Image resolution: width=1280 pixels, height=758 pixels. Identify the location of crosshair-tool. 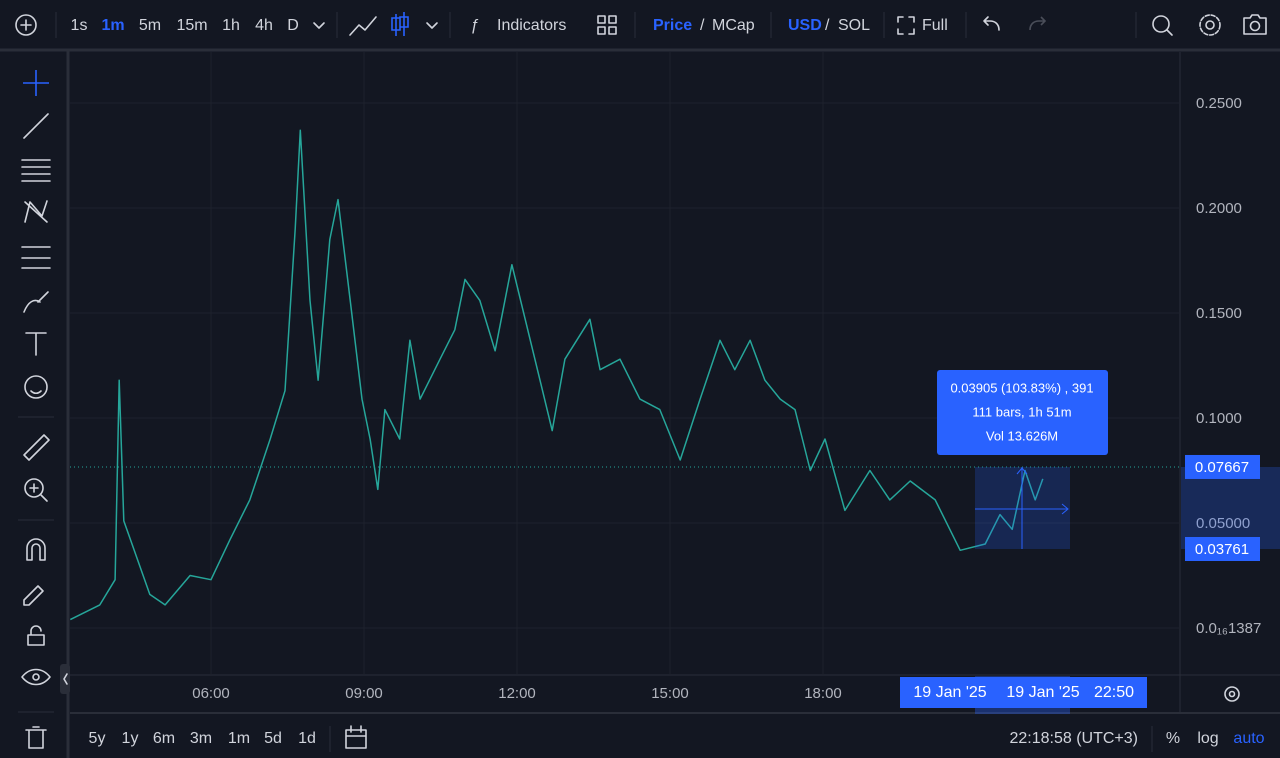
(36, 83).